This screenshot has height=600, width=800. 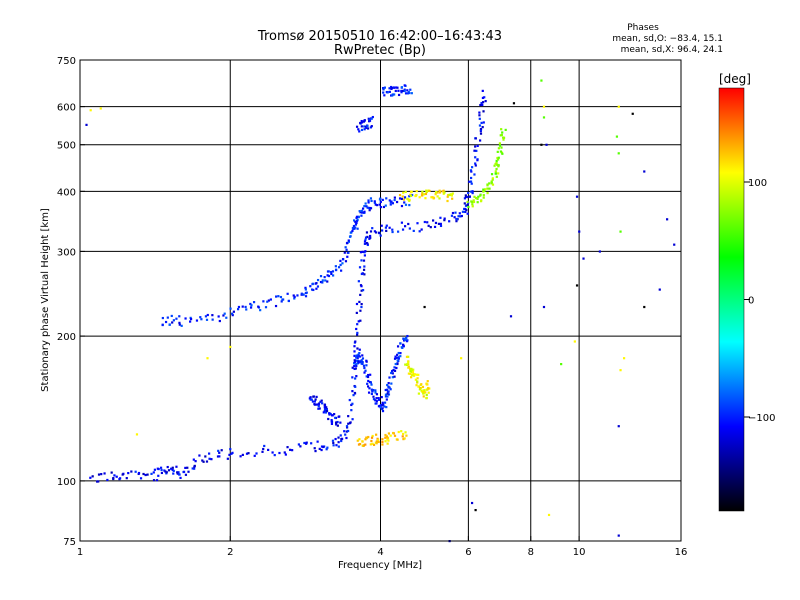 I want to click on y-tick-label: 600, so click(x=66, y=108).